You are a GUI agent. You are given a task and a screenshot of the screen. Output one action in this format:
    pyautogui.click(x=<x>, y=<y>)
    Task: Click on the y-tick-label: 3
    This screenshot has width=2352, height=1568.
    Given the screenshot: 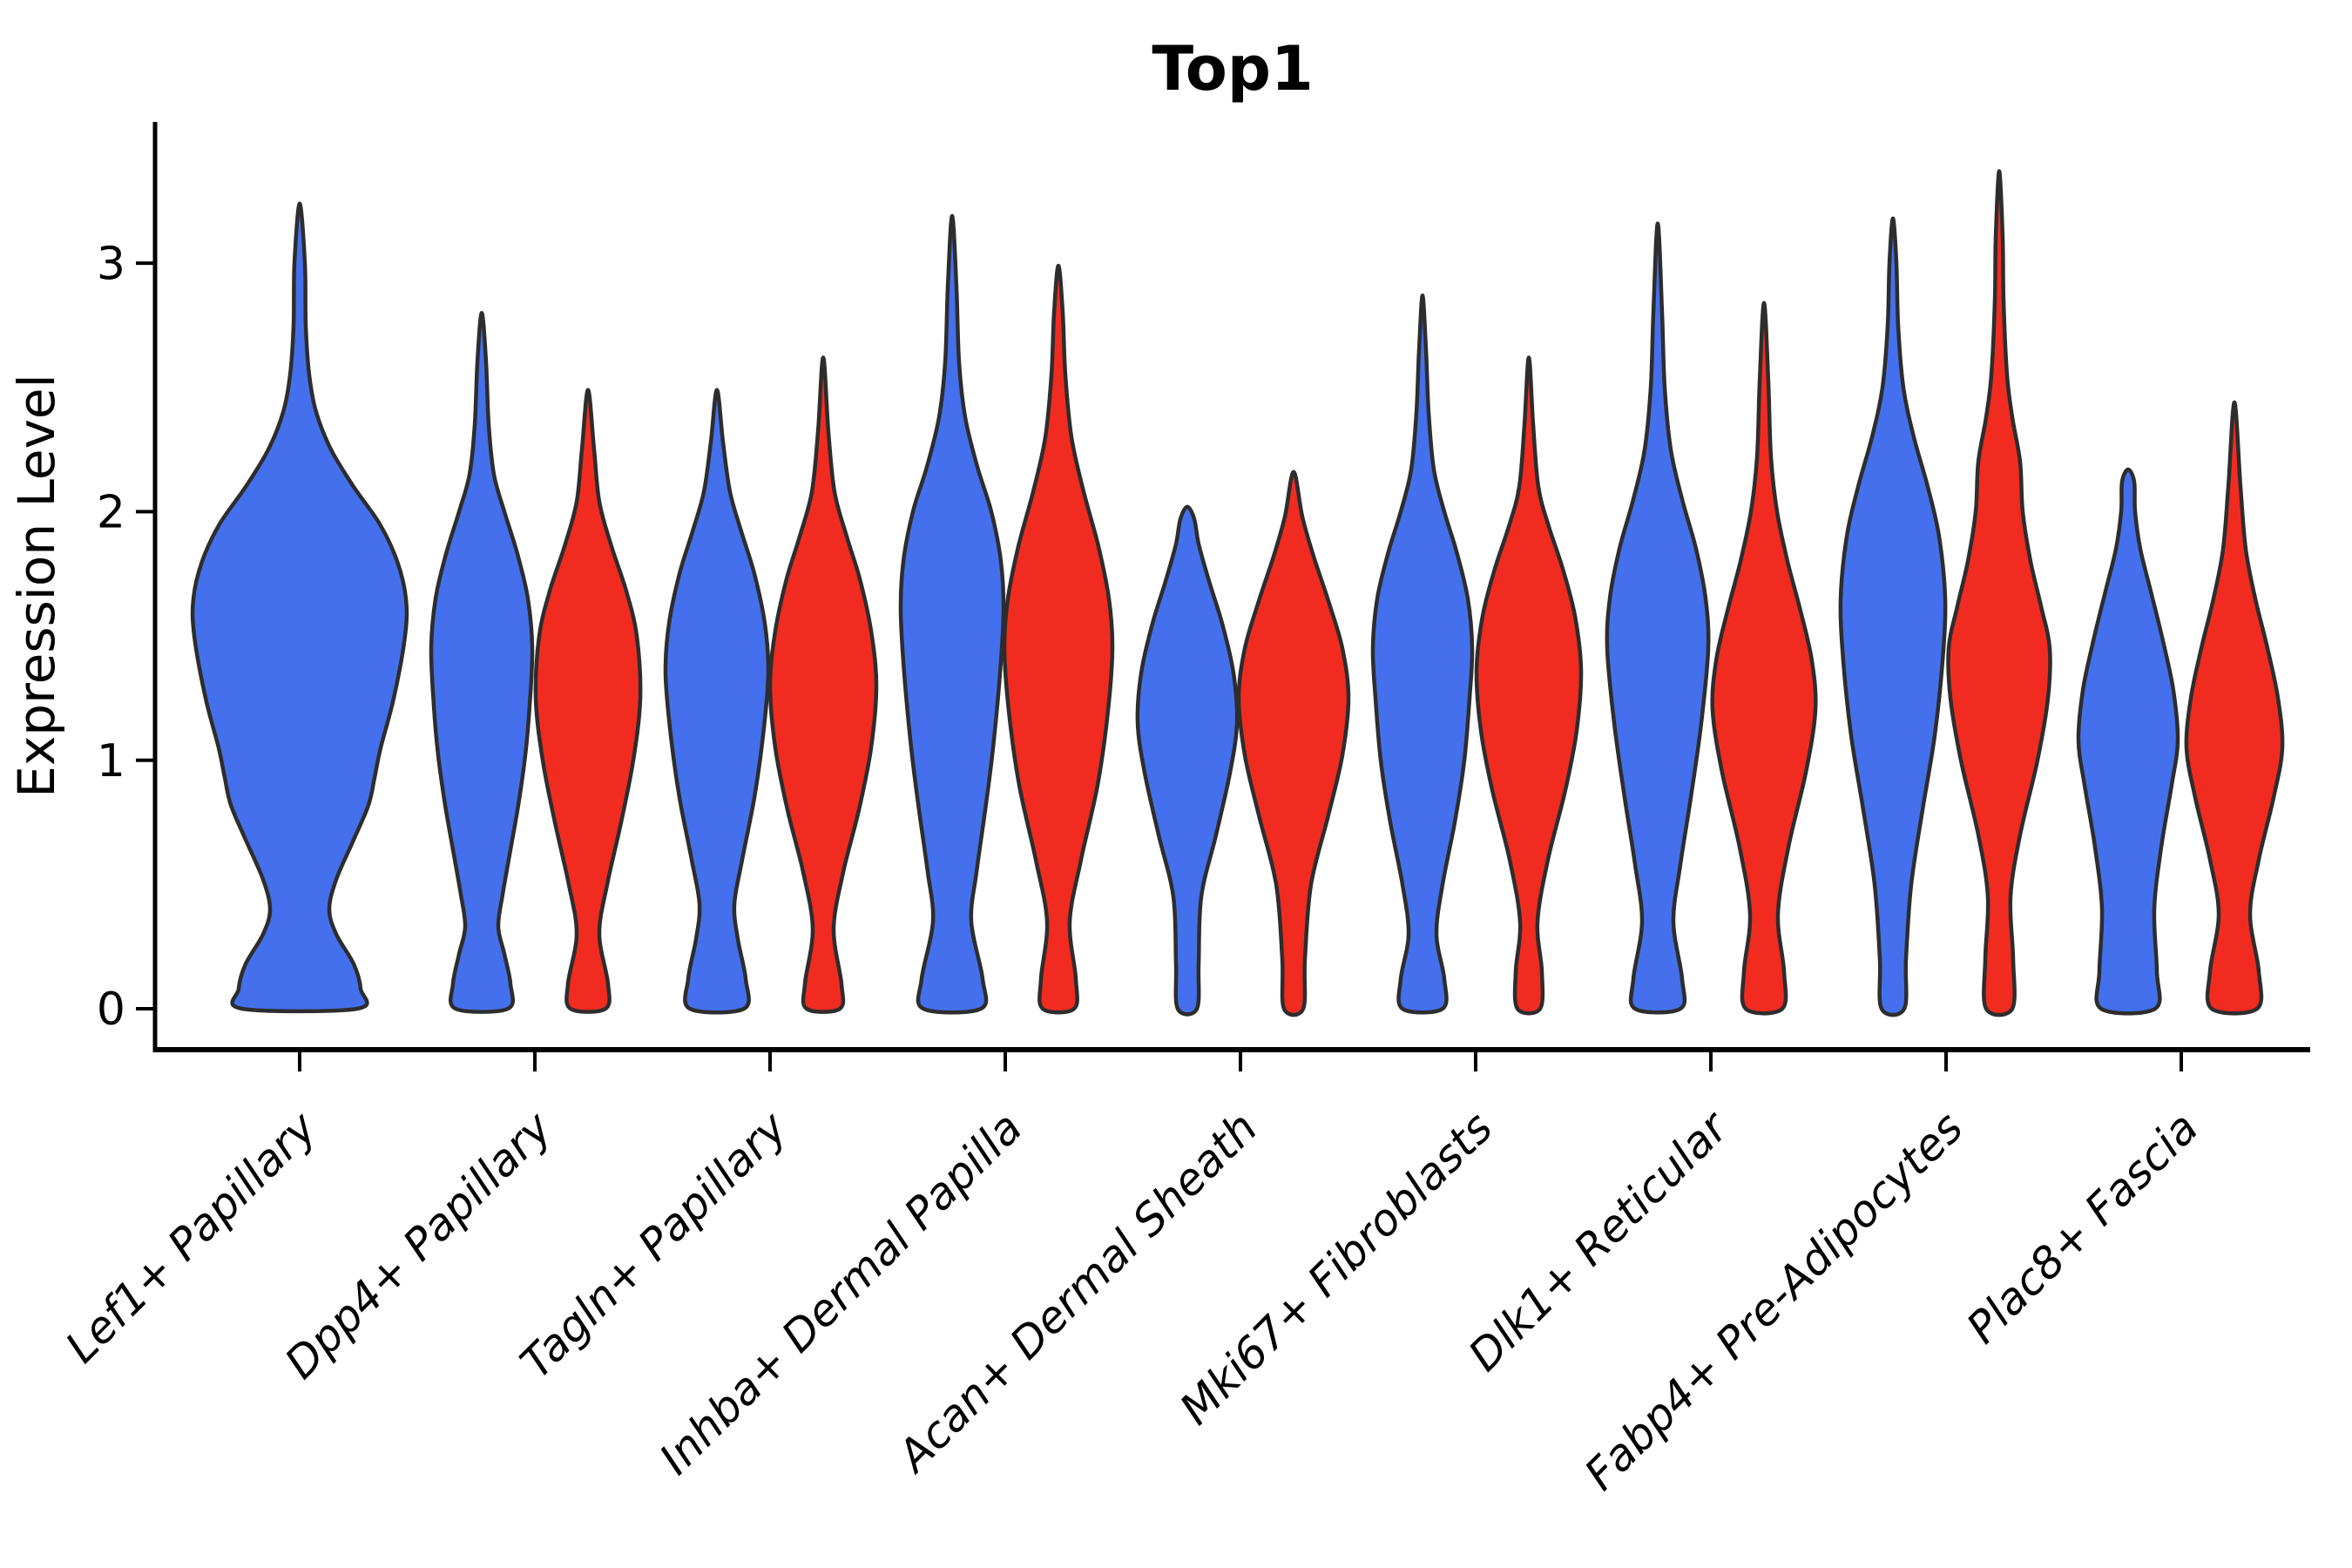 What is the action you would take?
    pyautogui.click(x=111, y=264)
    